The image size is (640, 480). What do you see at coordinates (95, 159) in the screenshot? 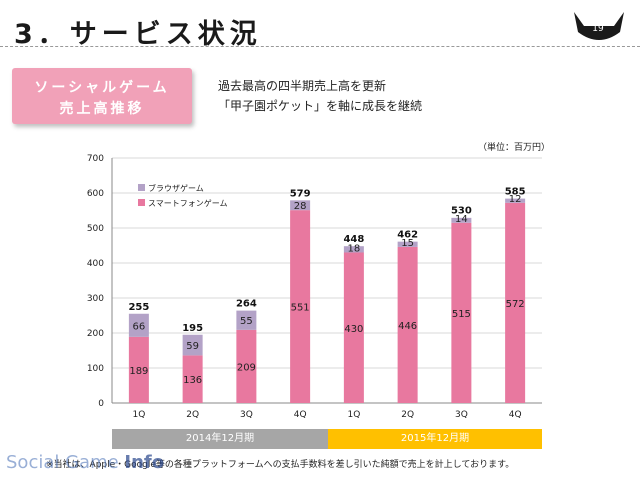
I see `y-tick-label: 700` at bounding box center [95, 159].